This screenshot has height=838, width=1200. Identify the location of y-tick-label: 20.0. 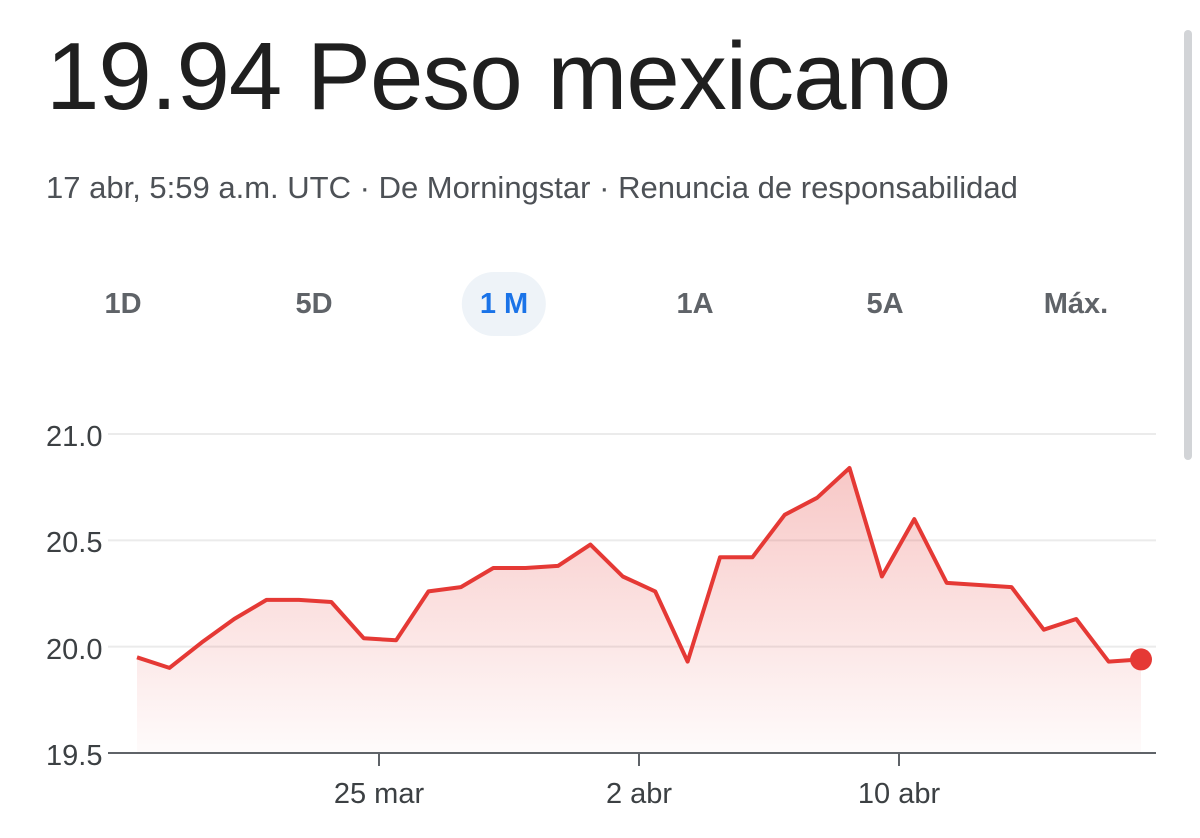
(74, 650).